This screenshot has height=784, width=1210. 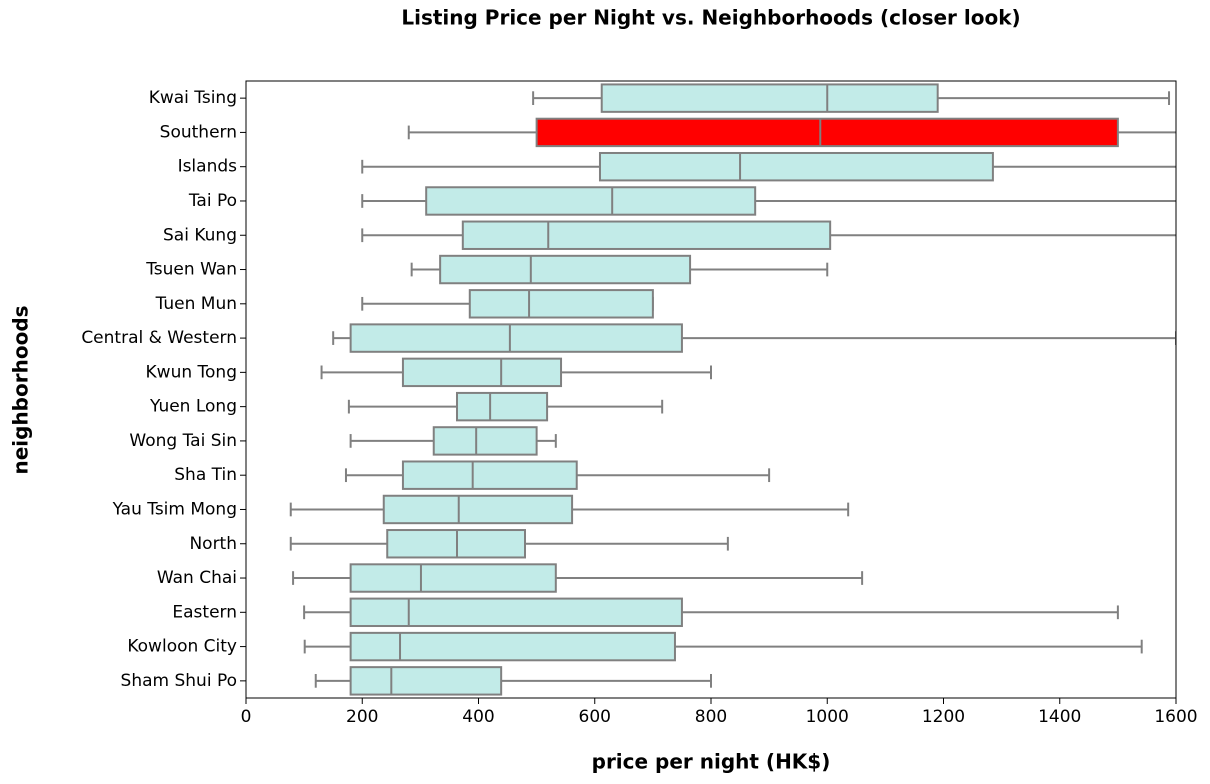 I want to click on y-tick-label: Yuen Long, so click(x=193, y=407).